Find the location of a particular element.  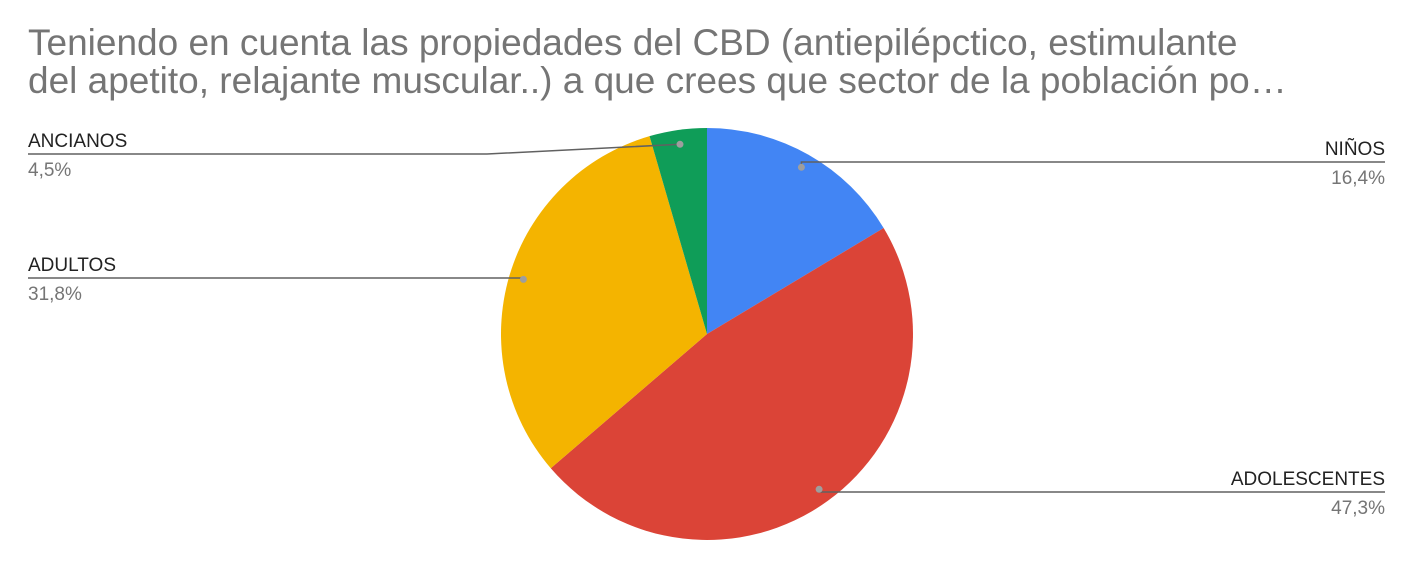

pie-slice-adultos is located at coordinates (604, 302).